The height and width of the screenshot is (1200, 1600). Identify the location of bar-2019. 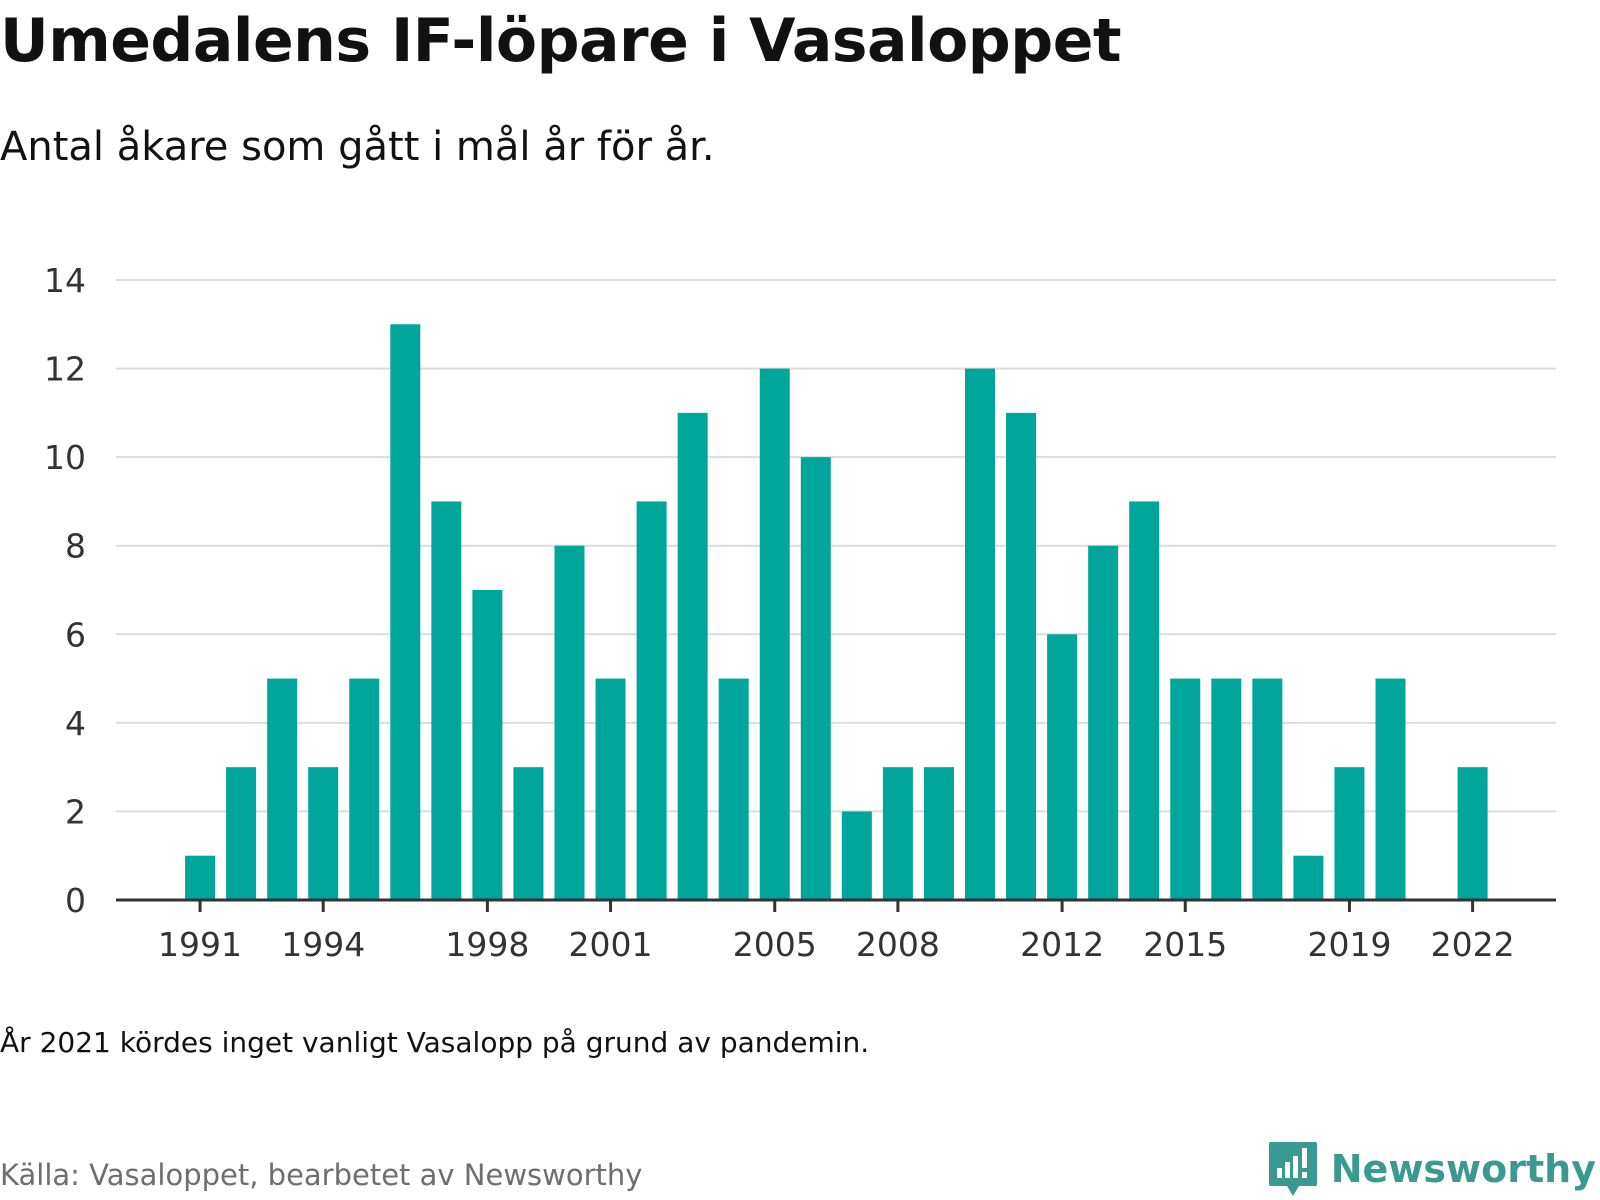
(1349, 833).